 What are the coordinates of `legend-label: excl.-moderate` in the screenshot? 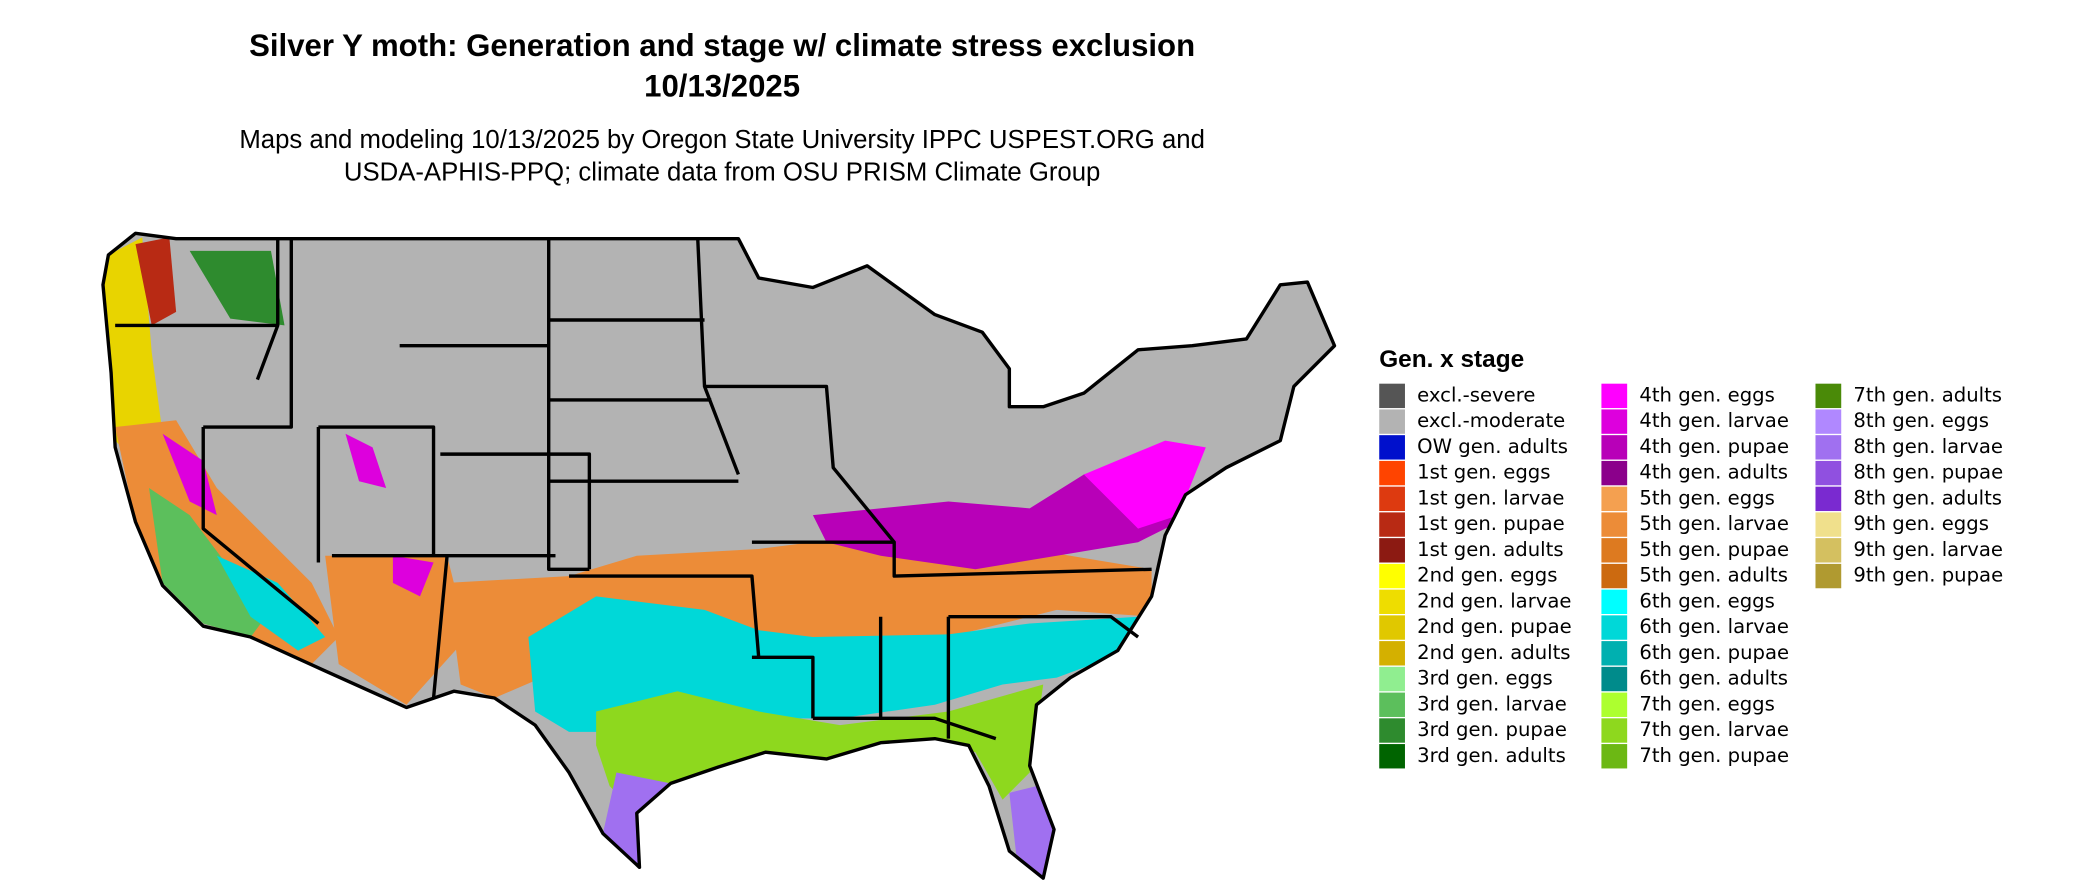 It's located at (1491, 420).